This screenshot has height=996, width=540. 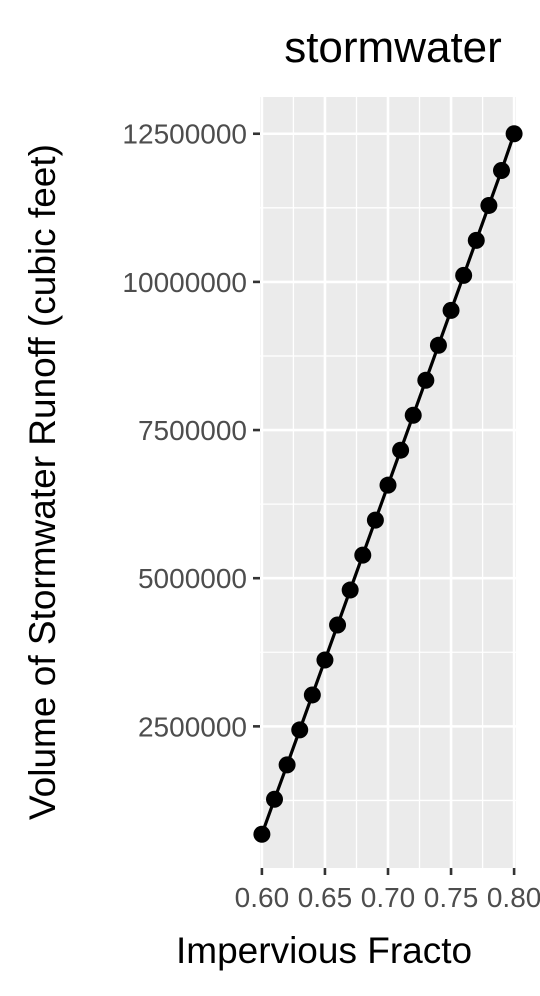 I want to click on chart-title: stormwater, so click(x=393, y=47).